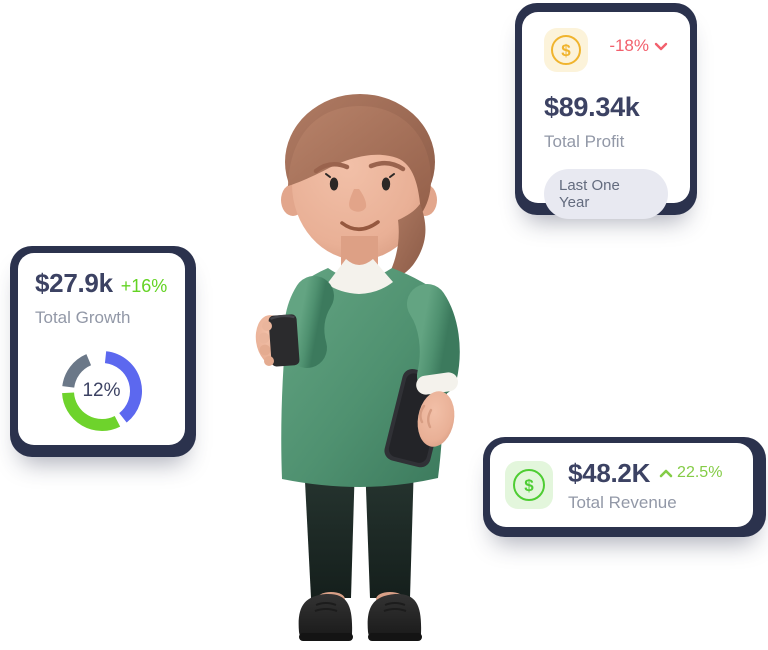  I want to click on hair-strand, so click(405, 244).